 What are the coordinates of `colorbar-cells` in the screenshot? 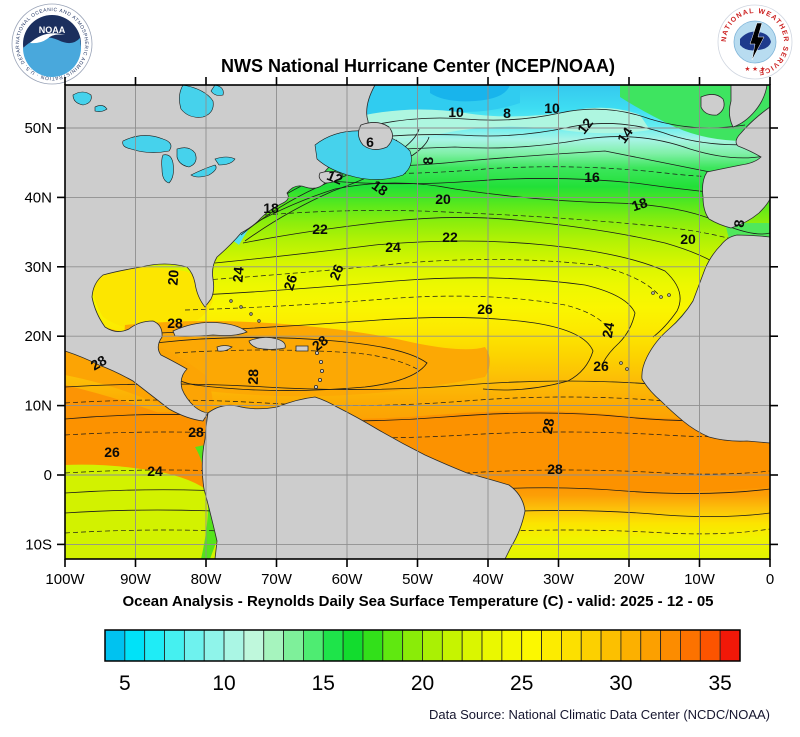 It's located at (422, 645).